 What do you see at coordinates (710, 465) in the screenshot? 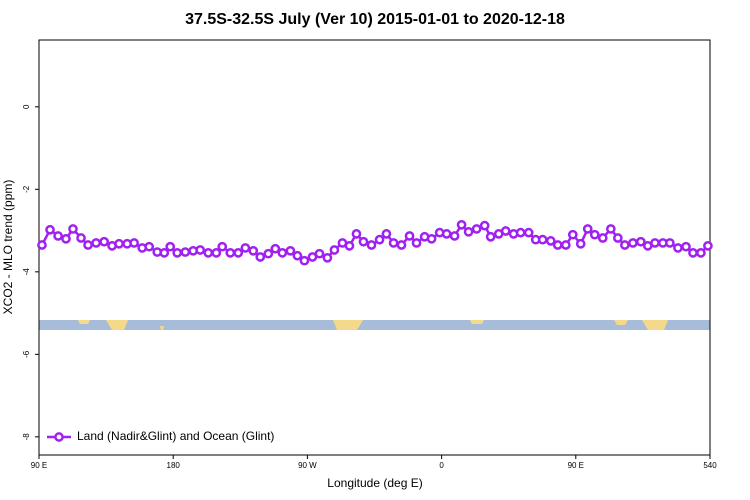
I see `x-tick-label: 540` at bounding box center [710, 465].